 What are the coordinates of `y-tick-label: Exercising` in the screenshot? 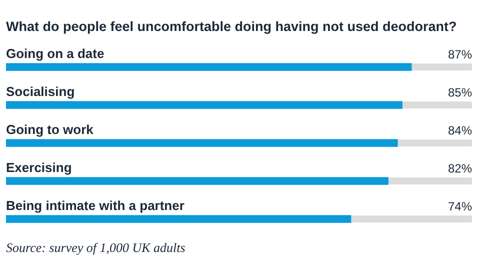 It's located at (39, 168).